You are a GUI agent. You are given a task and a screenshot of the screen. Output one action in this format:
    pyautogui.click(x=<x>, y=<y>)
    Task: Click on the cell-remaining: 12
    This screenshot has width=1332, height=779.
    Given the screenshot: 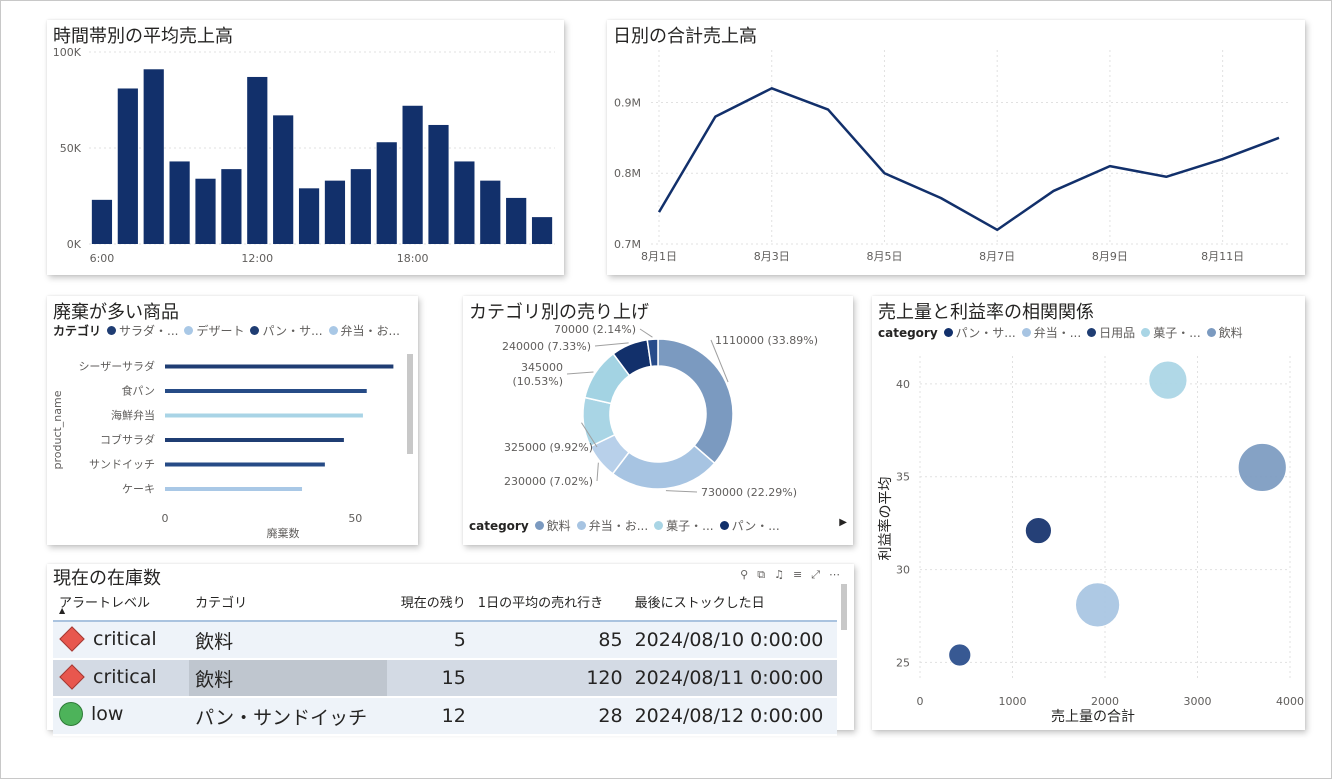 What is the action you would take?
    pyautogui.click(x=429, y=716)
    